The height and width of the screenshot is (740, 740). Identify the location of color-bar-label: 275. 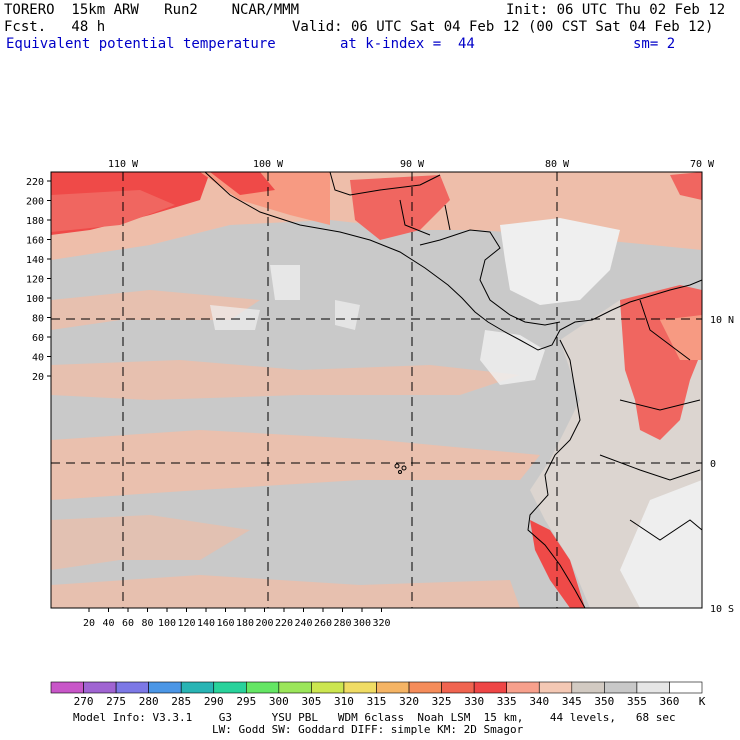
(116, 701).